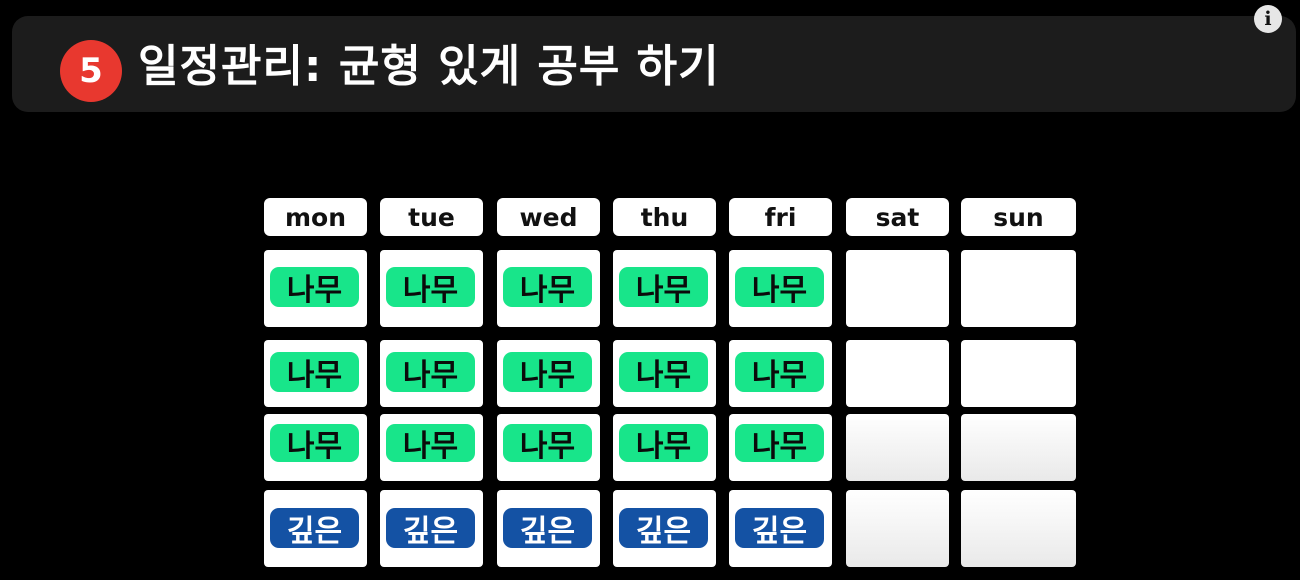  Describe the element at coordinates (548, 217) in the screenshot. I see `day-header-wed: wed` at that location.